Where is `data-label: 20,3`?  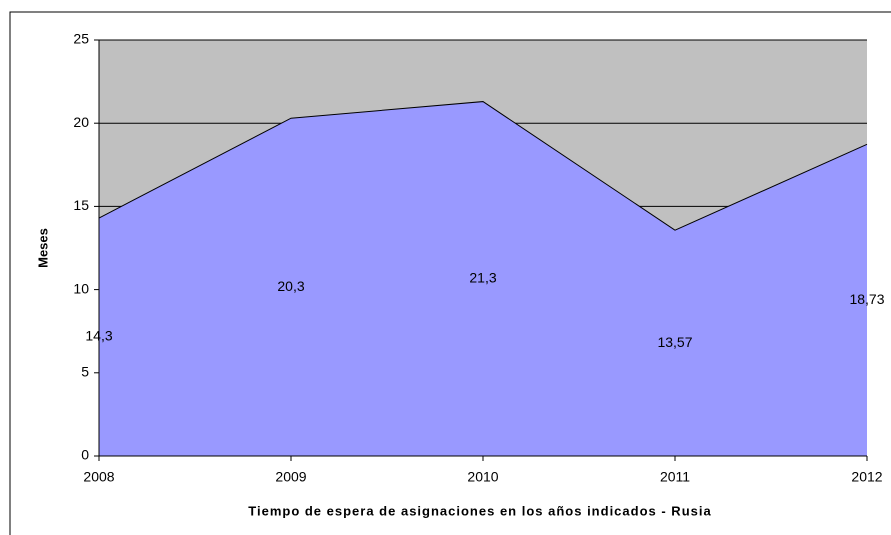
data-label: 20,3 is located at coordinates (290, 286).